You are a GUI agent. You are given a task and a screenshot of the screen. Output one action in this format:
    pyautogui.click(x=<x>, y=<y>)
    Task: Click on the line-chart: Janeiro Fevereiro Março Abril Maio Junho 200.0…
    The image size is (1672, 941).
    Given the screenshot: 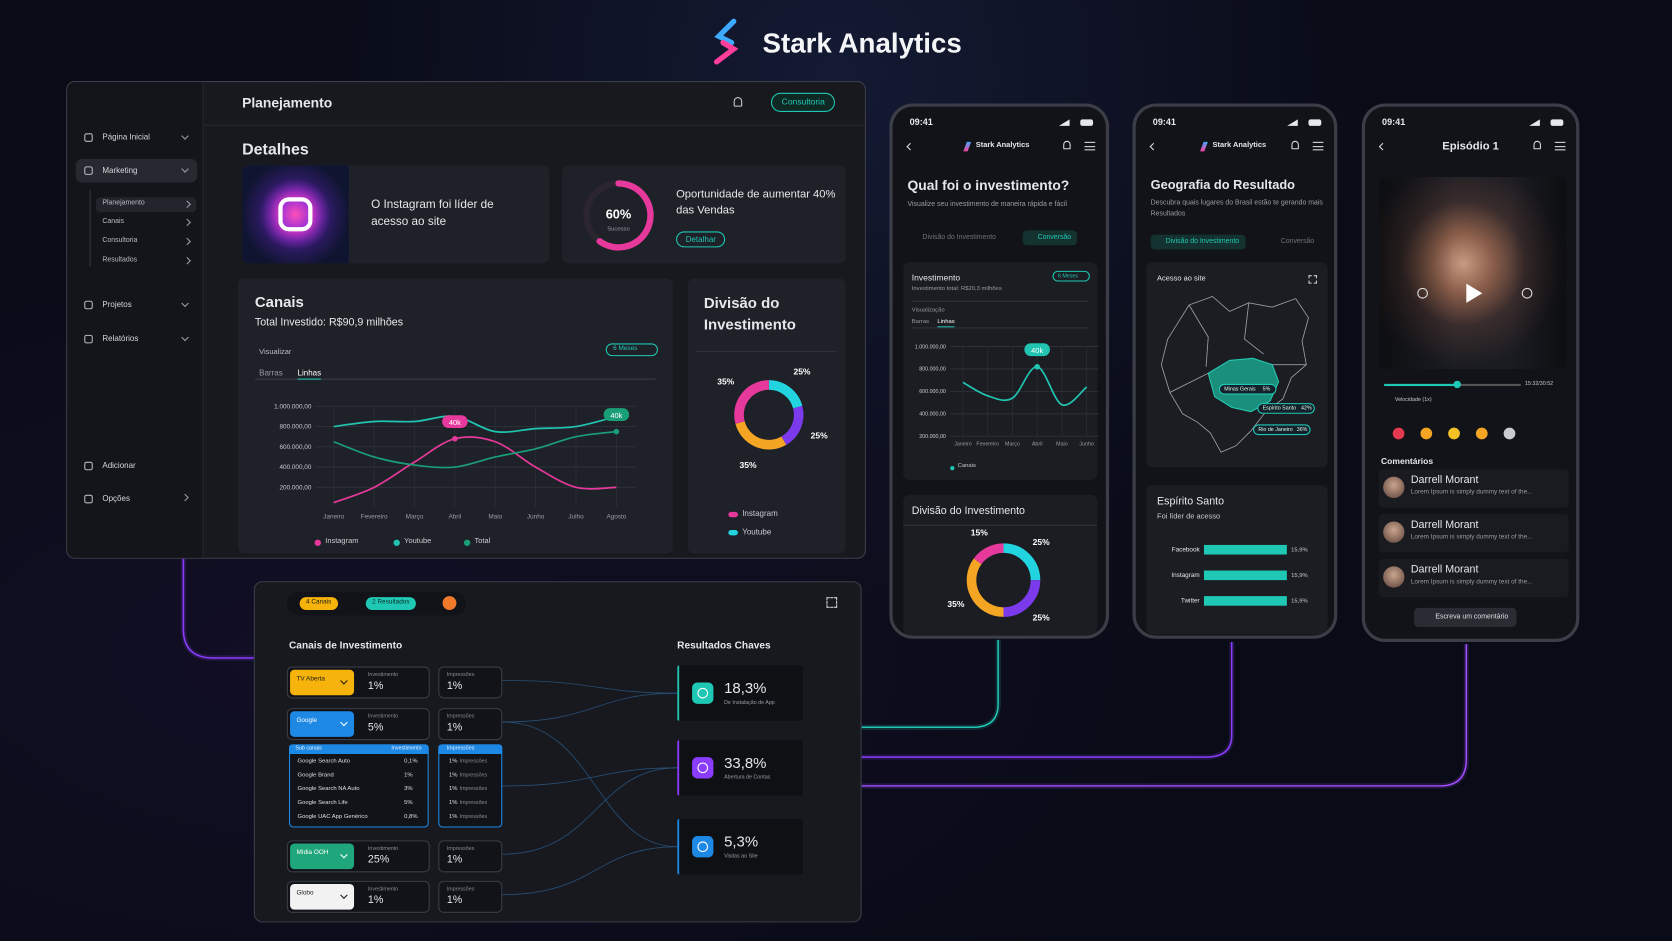 What is the action you would take?
    pyautogui.click(x=1007, y=395)
    